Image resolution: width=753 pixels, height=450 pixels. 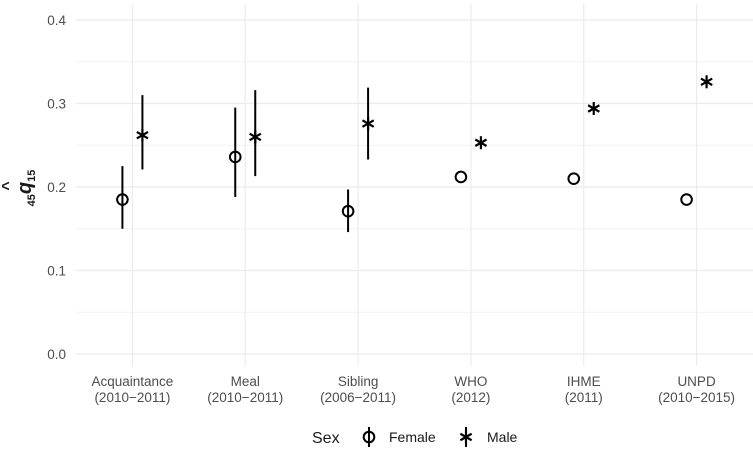 I want to click on x-tick-label: Meal (2010−2011), so click(x=245, y=389).